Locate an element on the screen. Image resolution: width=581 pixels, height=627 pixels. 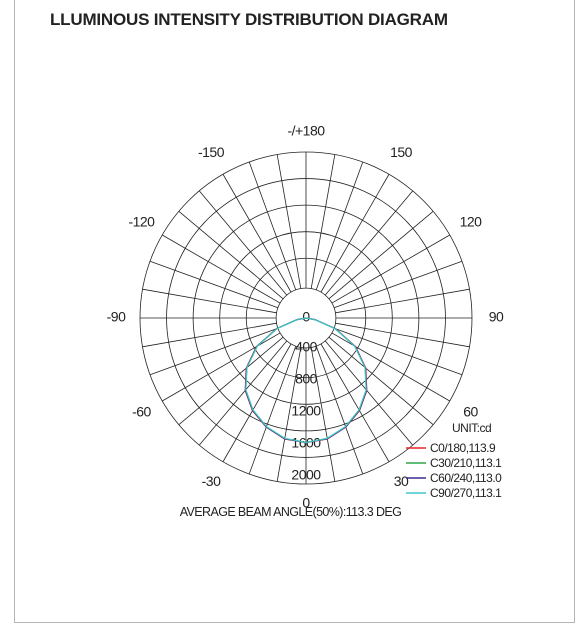
angle-tick-label: 90 is located at coordinates (496, 317).